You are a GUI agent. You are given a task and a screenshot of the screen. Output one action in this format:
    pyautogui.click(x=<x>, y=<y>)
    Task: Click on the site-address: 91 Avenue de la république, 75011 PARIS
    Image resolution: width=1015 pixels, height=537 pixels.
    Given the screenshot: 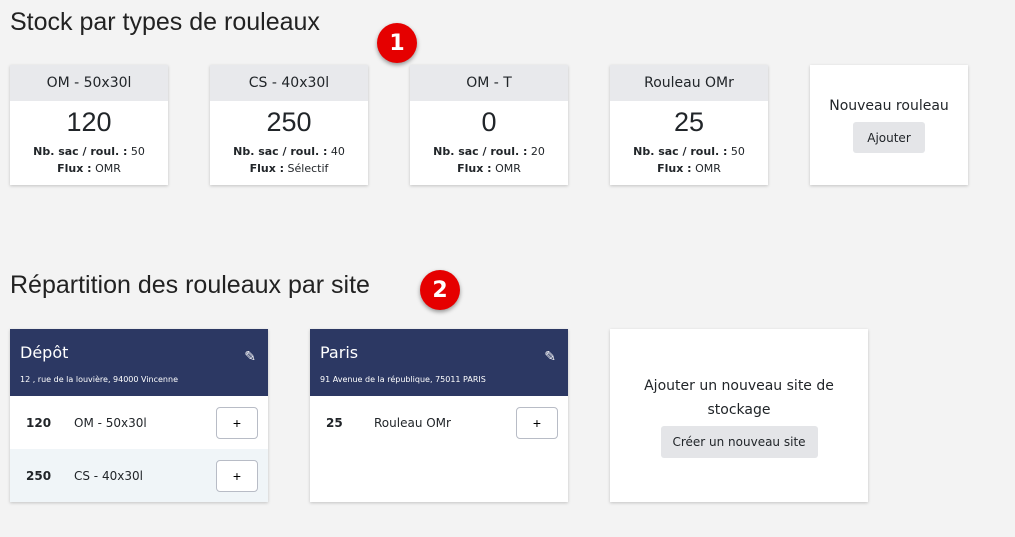 What is the action you would take?
    pyautogui.click(x=403, y=379)
    